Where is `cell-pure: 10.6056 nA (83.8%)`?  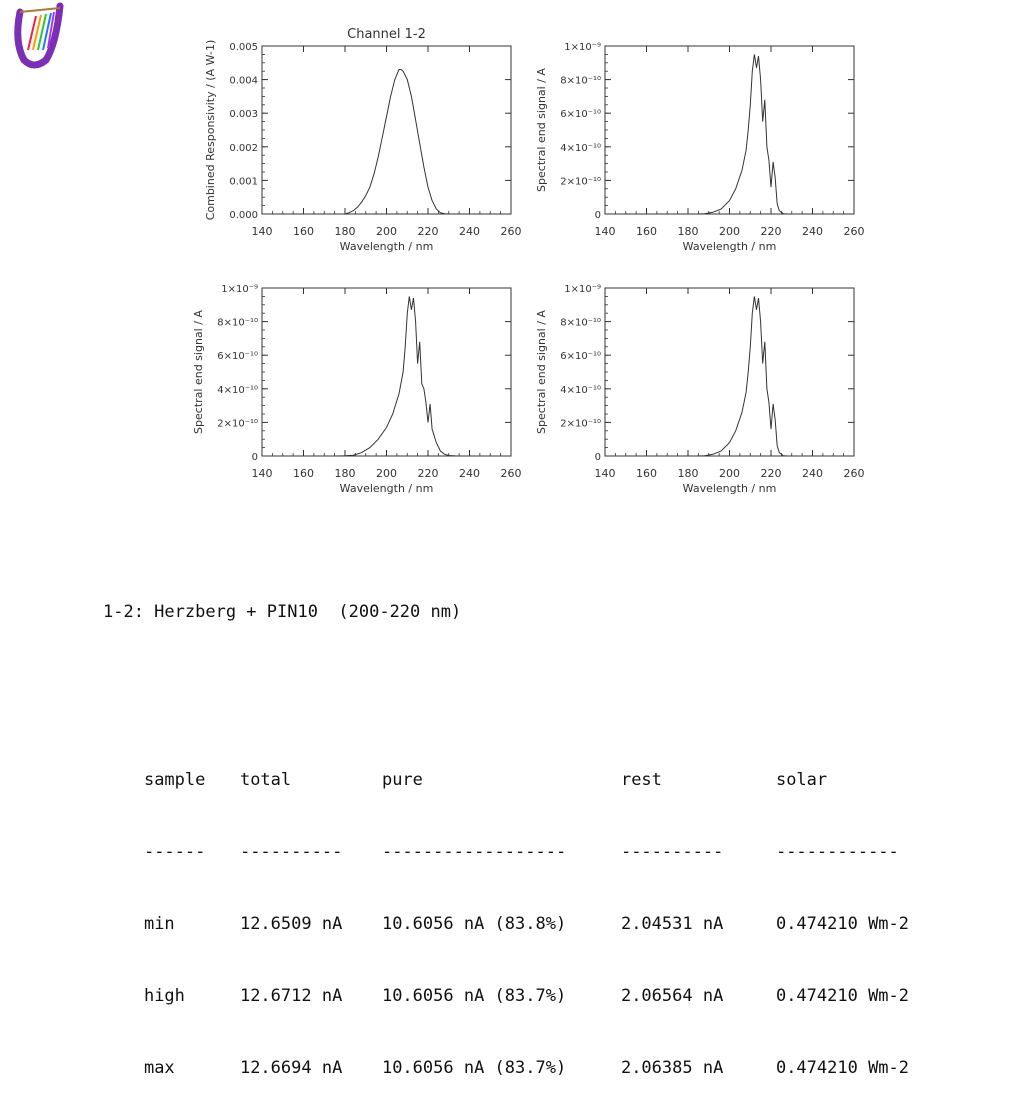
cell-pure: 10.6056 nA (83.8%) is located at coordinates (474, 924).